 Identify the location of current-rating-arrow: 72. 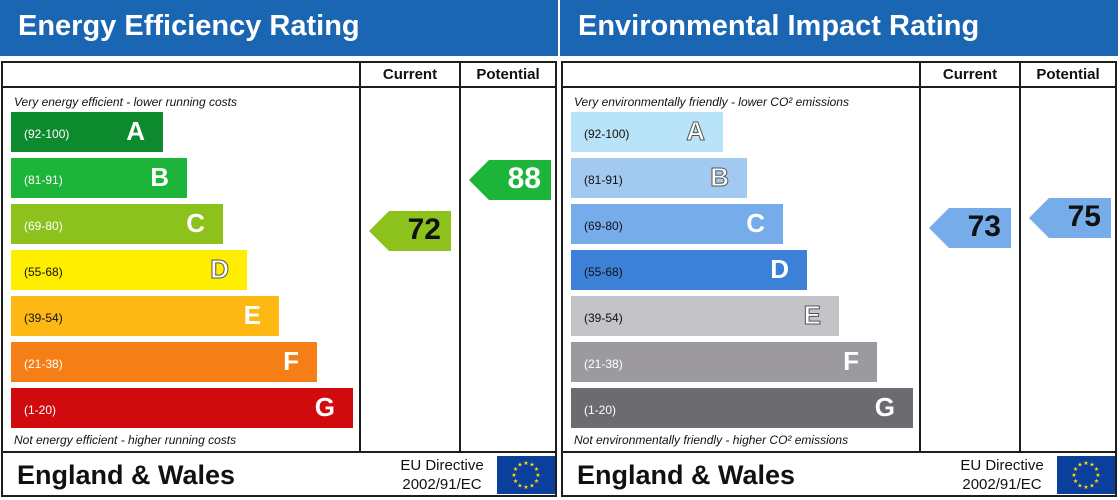
(410, 233).